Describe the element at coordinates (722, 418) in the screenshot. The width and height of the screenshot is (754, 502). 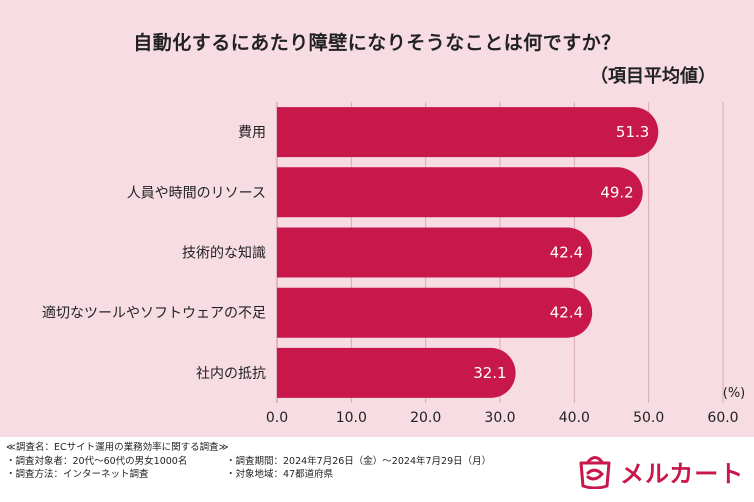
I see `x-tick-label: 60.0` at that location.